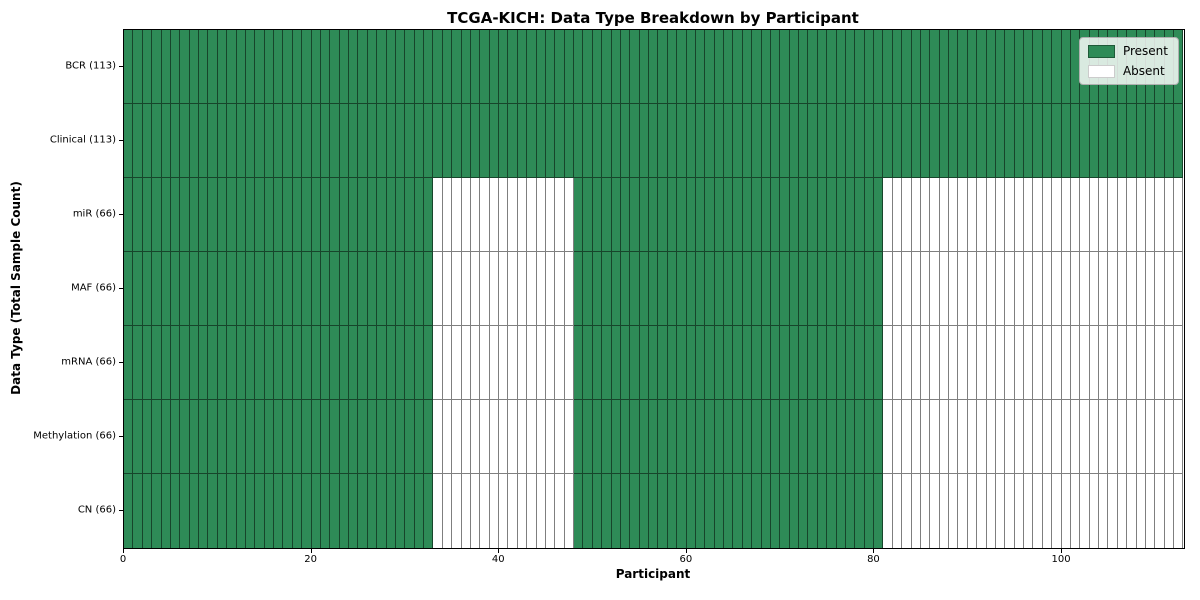 This screenshot has width=1200, height=600. What do you see at coordinates (1101, 71) in the screenshot?
I see `absent-swatch-icon` at bounding box center [1101, 71].